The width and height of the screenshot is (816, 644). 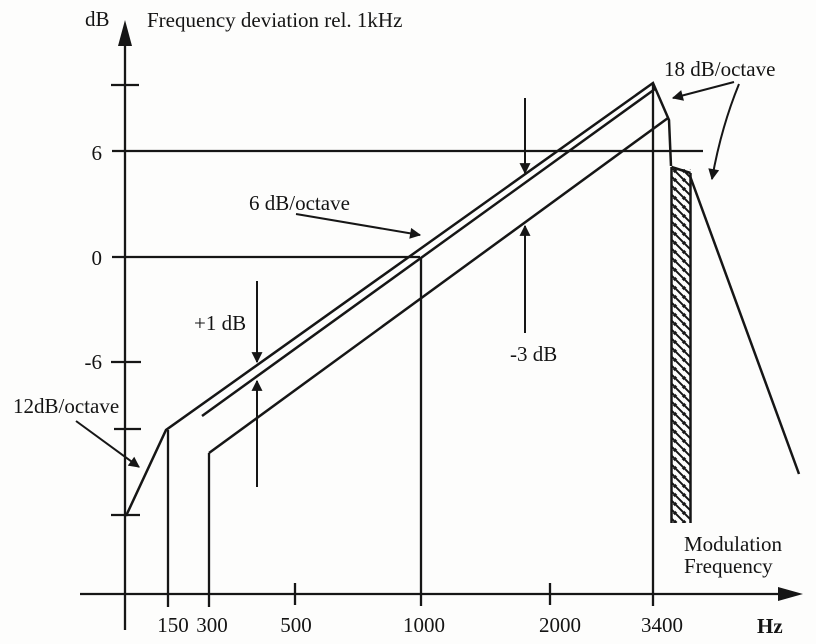 What do you see at coordinates (66, 406) in the screenshot?
I see `annotation-12db-octave: 12dB/octave` at bounding box center [66, 406].